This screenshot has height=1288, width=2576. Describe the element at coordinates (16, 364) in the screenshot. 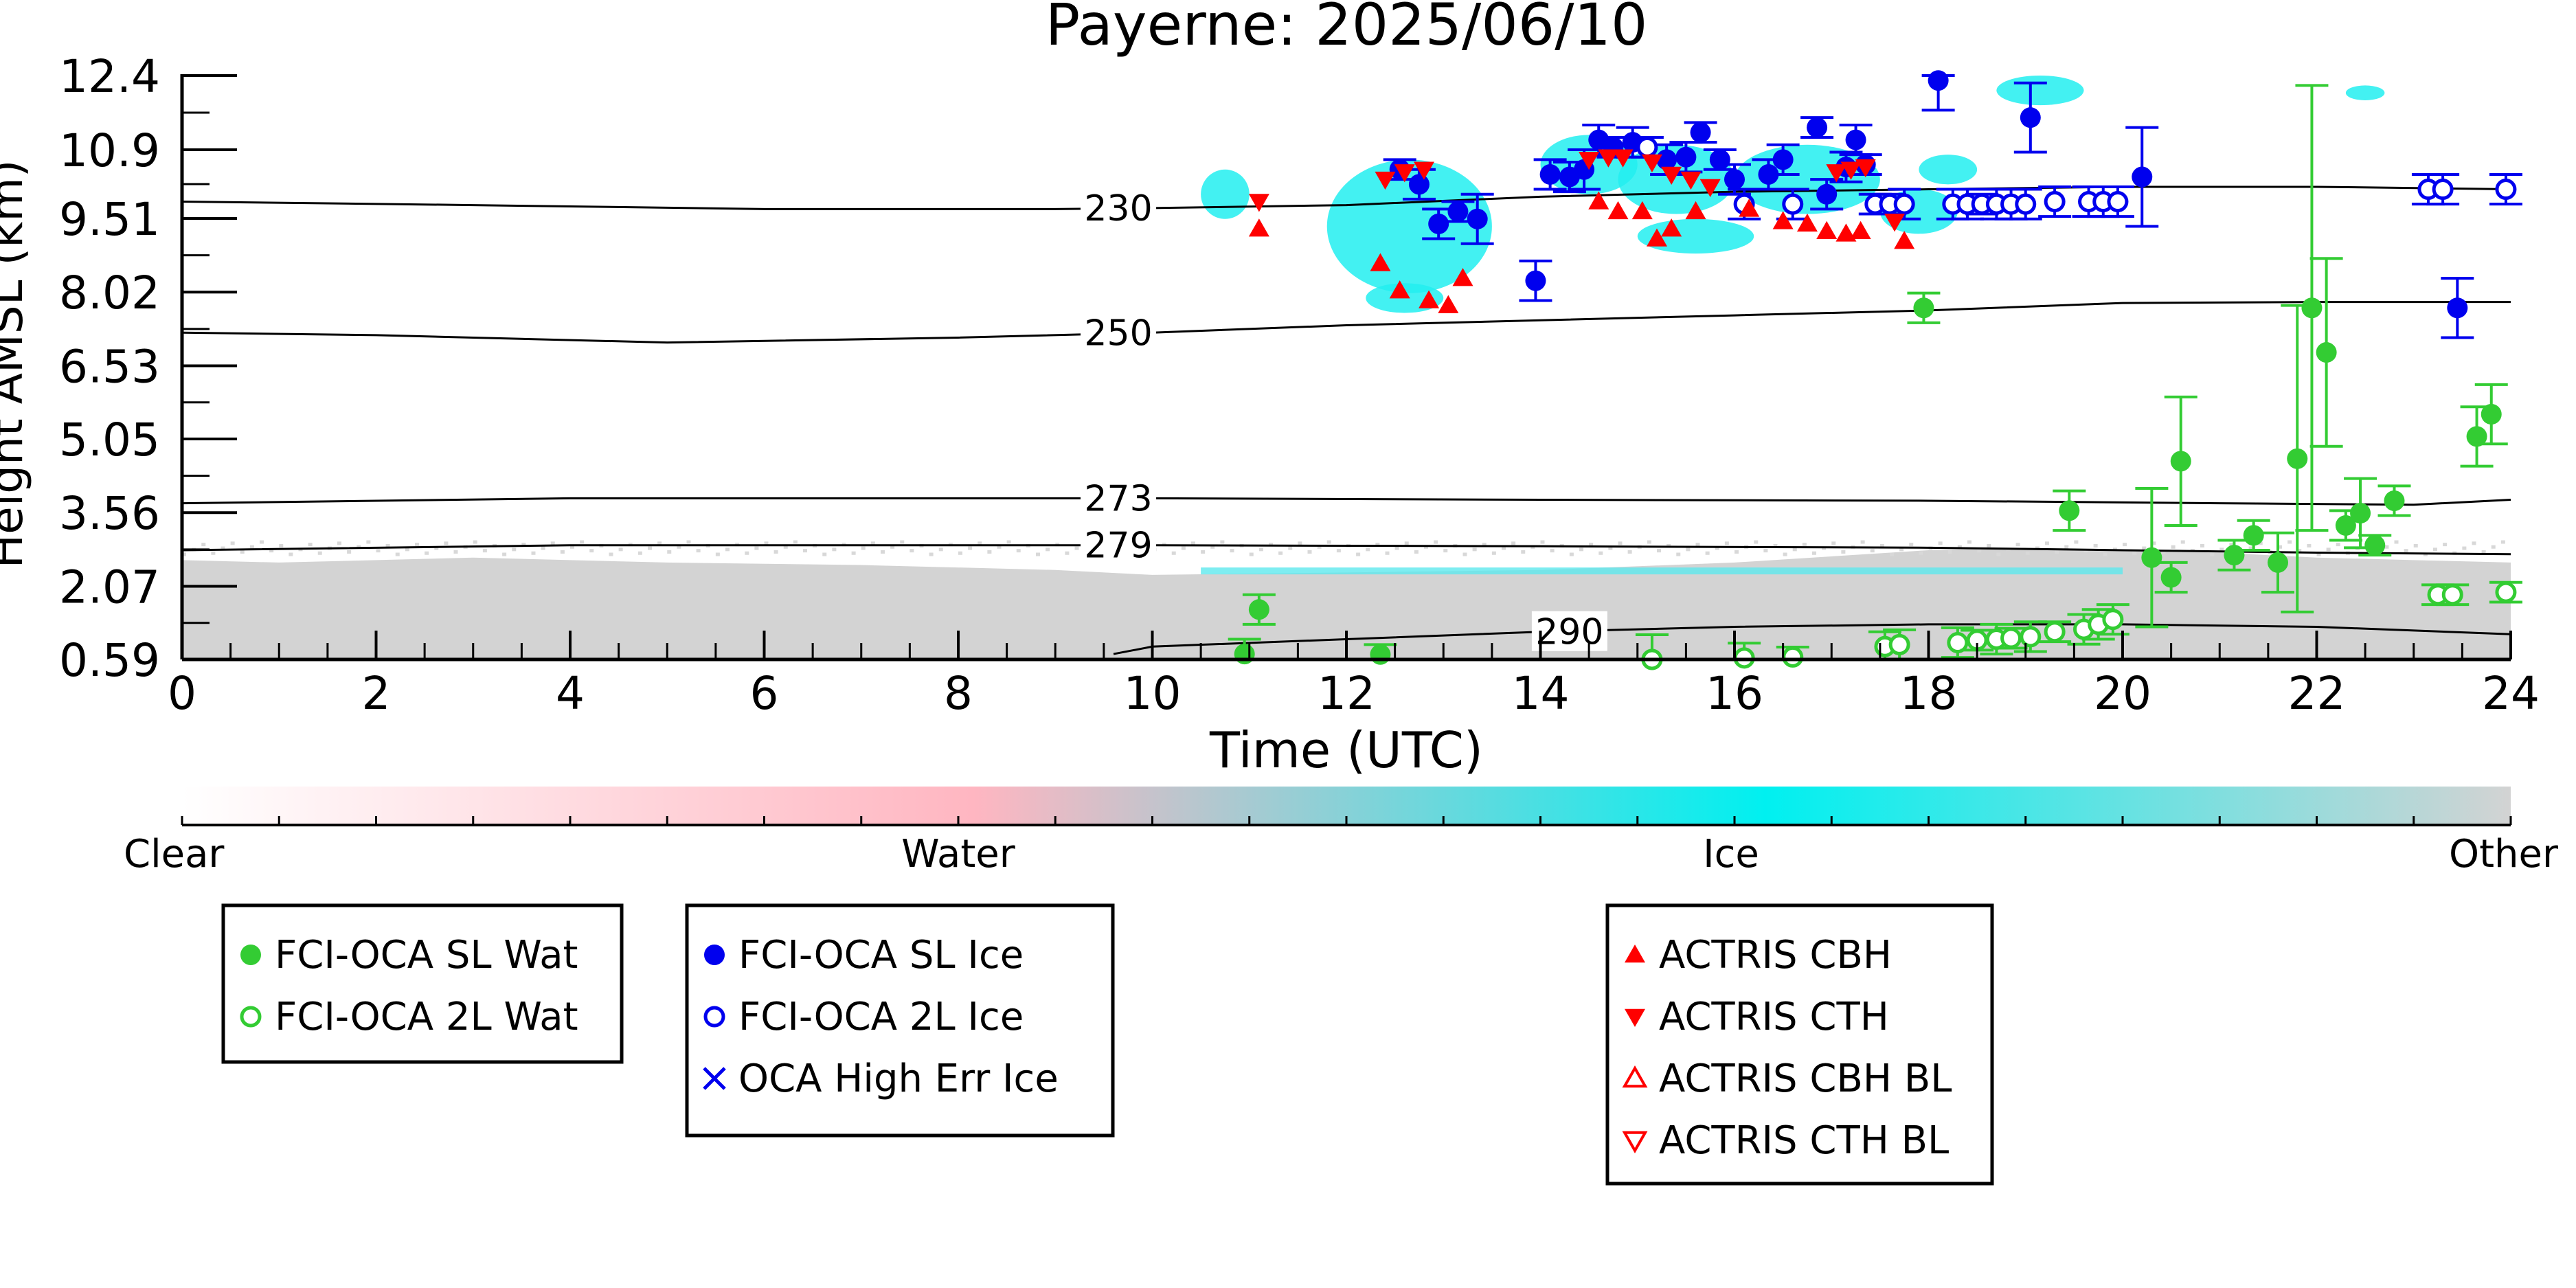

I see `y-axis-label: Height AMSL (km)` at that location.